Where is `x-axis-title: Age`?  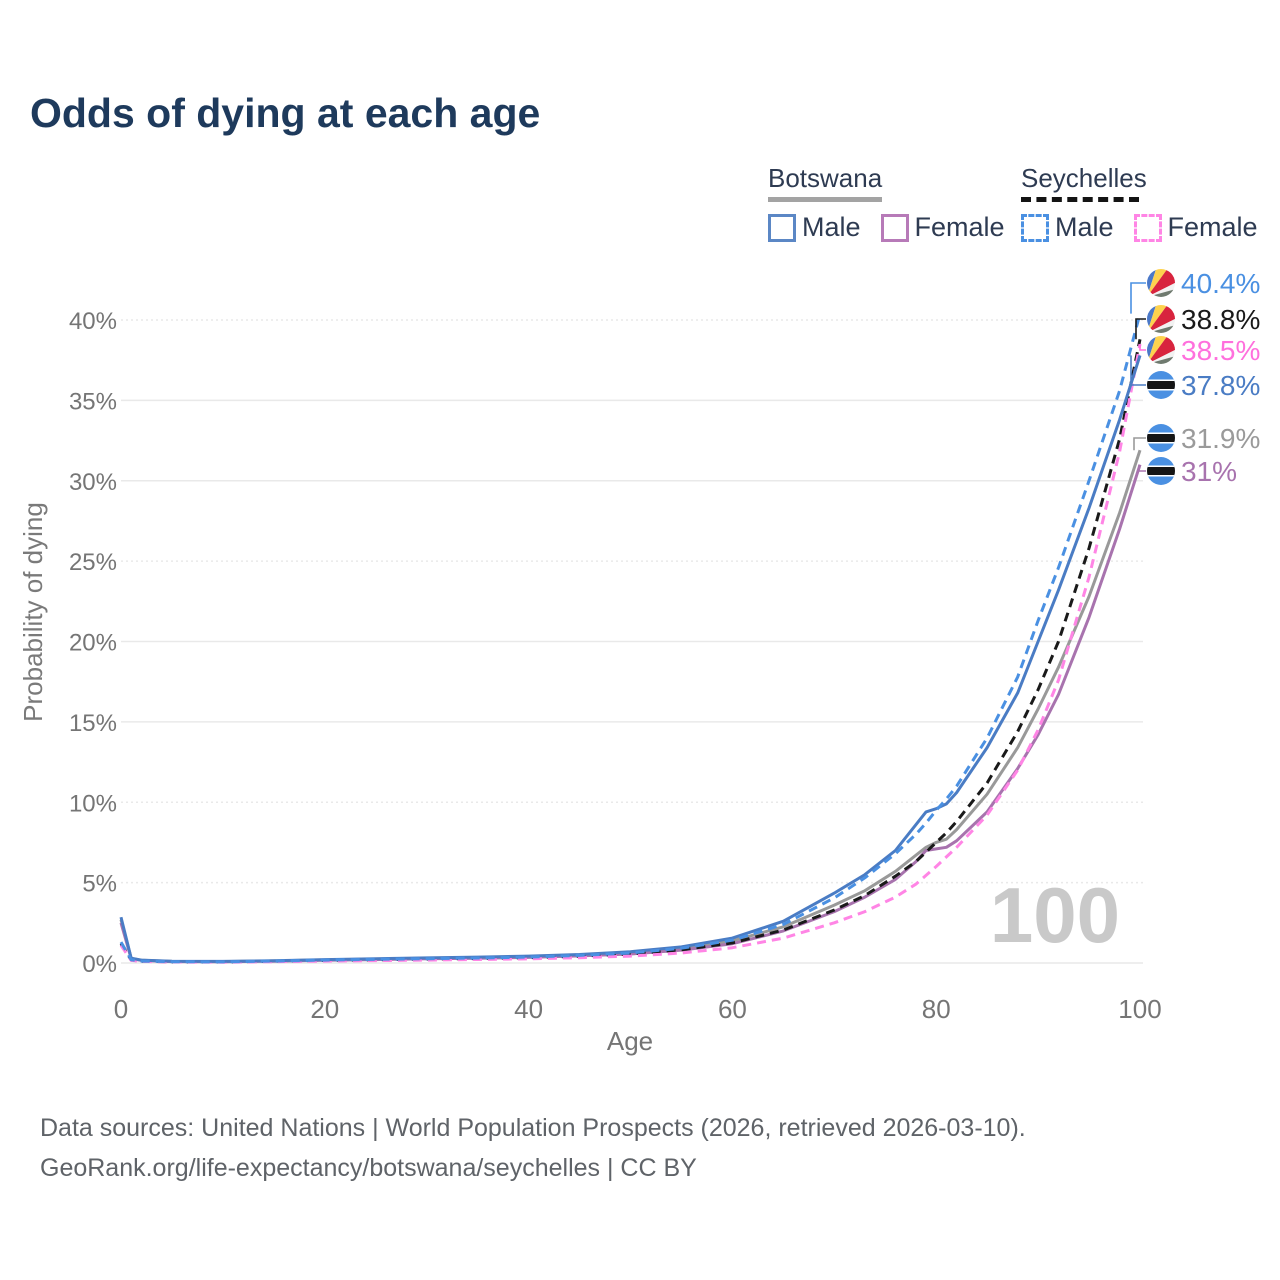 x-axis-title: Age is located at coordinates (630, 1041).